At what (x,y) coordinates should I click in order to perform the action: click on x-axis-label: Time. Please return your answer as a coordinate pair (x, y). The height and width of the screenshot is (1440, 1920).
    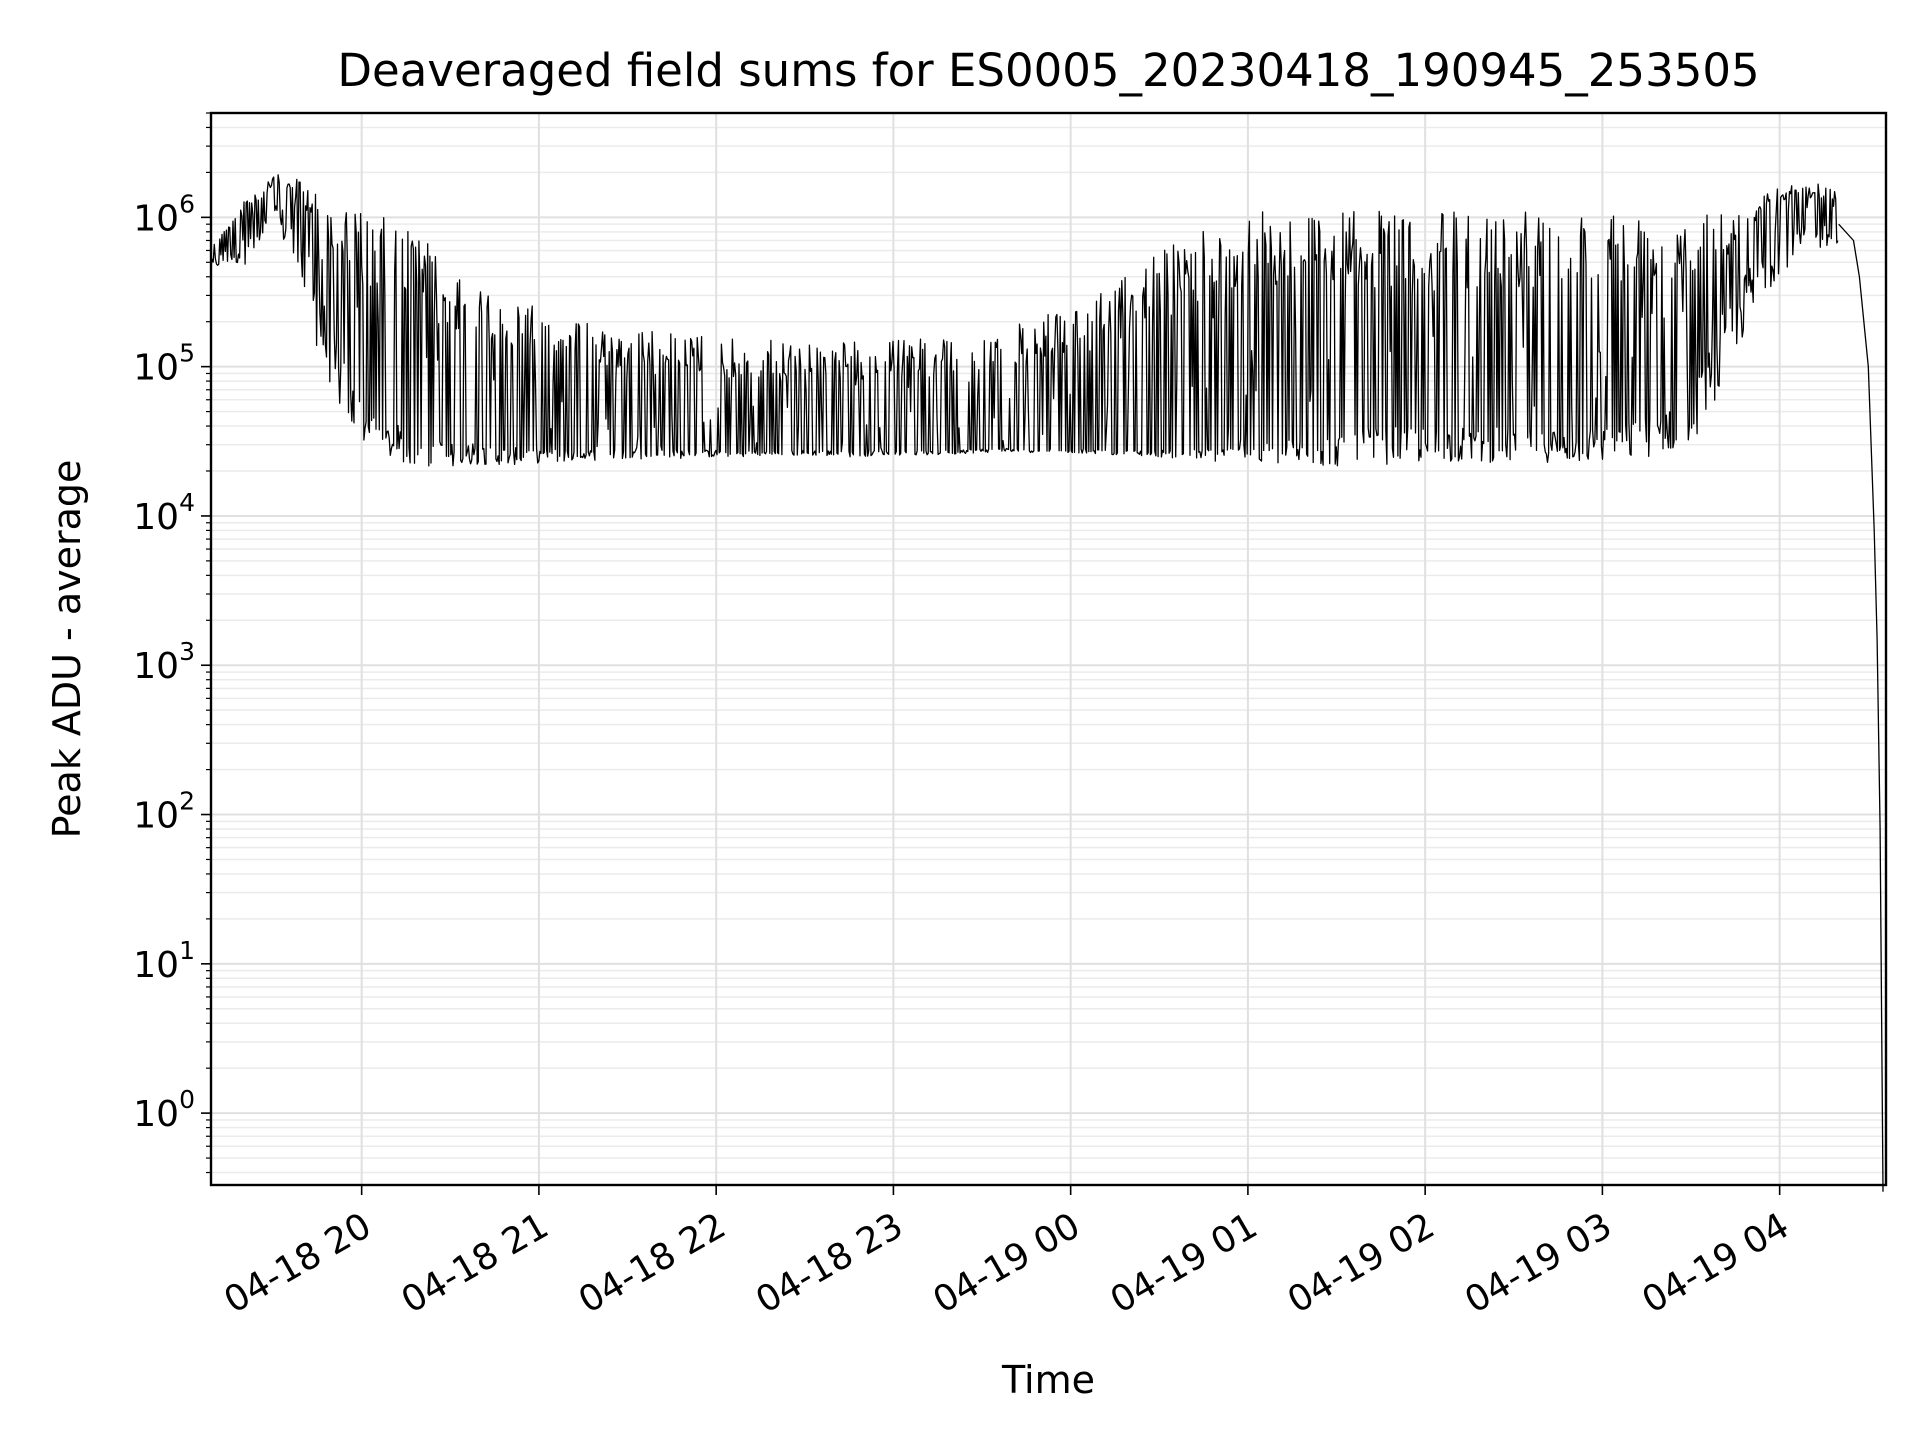
    Looking at the image, I should click on (1048, 1380).